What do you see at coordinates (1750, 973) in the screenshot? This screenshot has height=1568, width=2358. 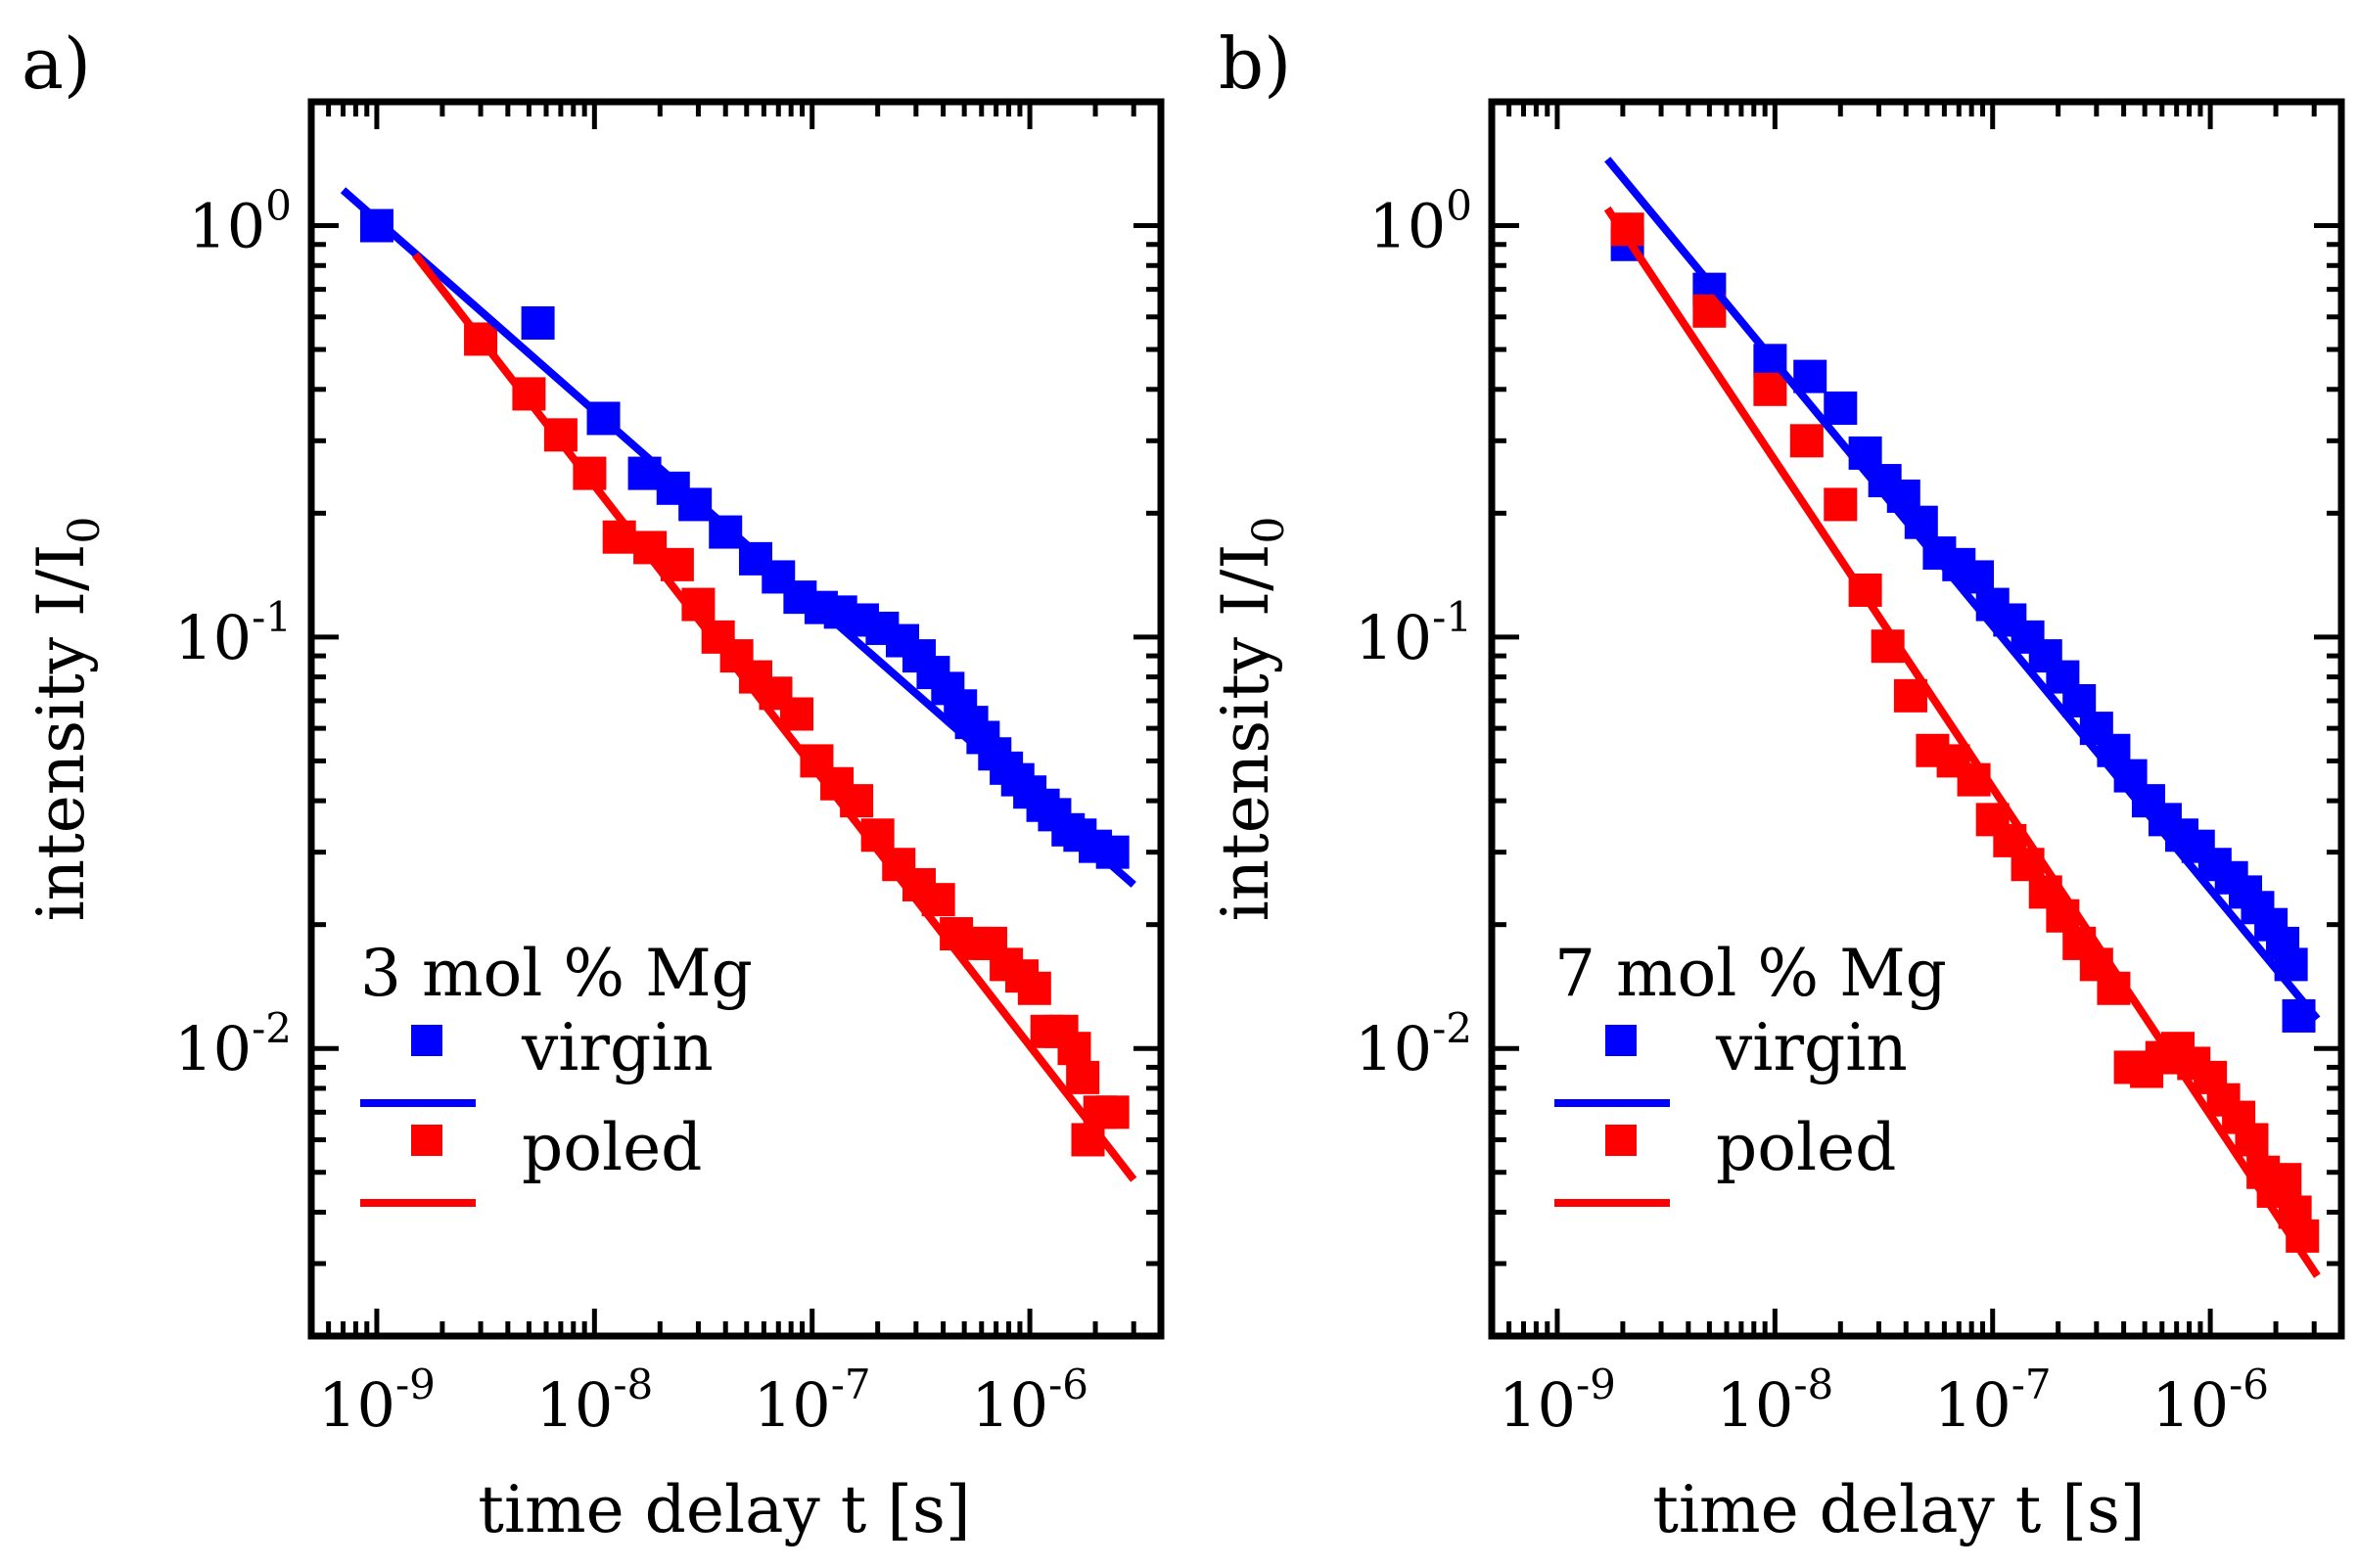 I see `legend-title: 7 mol % Mg` at bounding box center [1750, 973].